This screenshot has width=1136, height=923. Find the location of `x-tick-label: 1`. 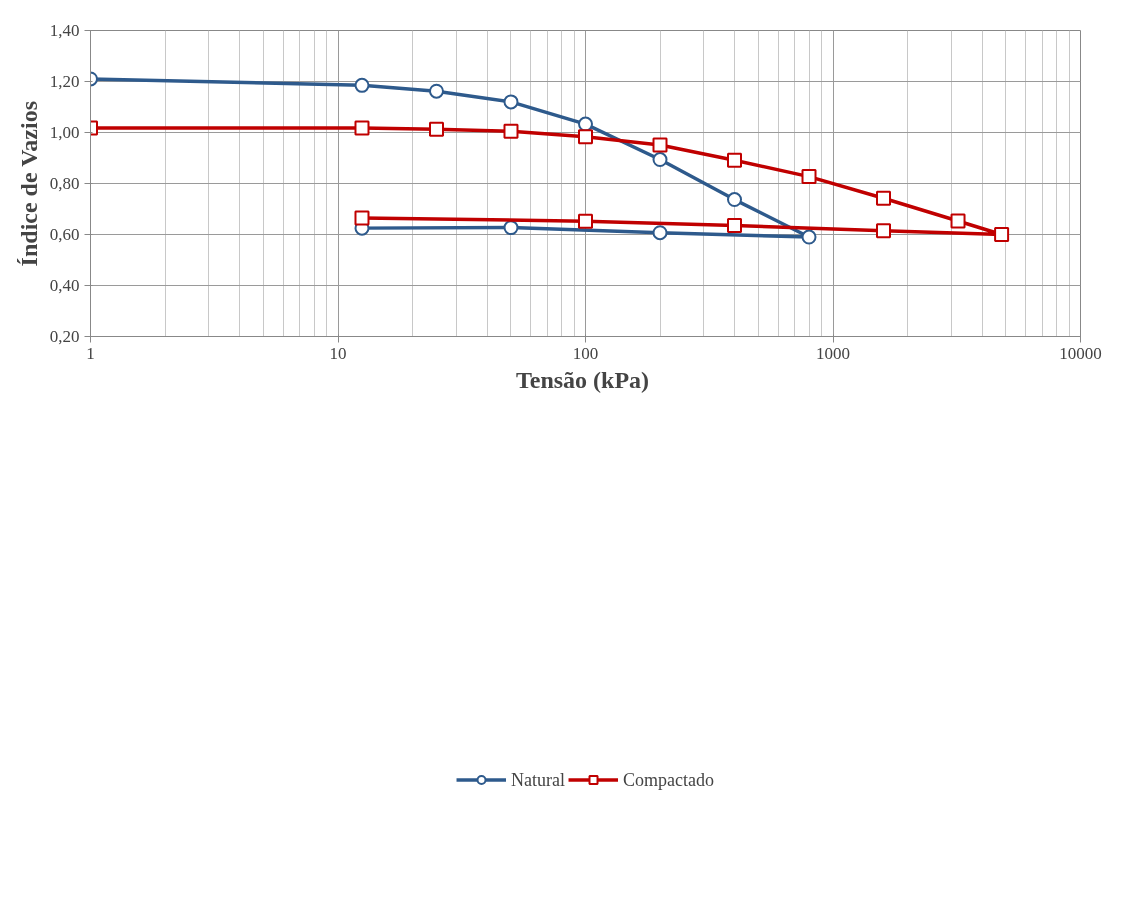

x-tick-label: 1 is located at coordinates (90, 353).